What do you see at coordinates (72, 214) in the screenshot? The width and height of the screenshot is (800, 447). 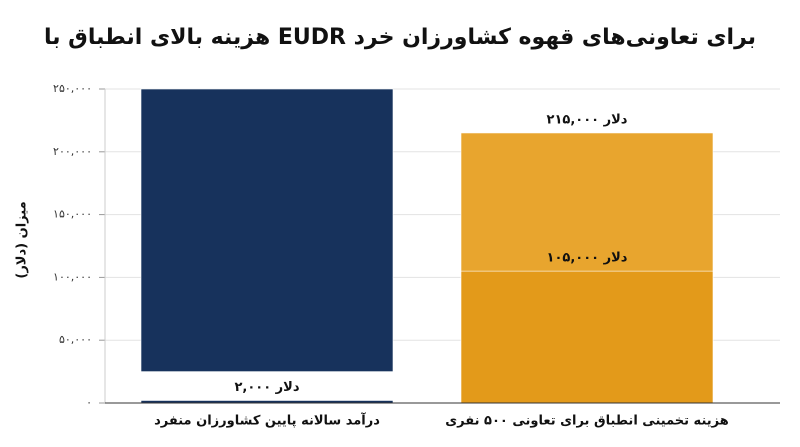 I see `y-tick-label: ۱۵۰,۰۰۰` at bounding box center [72, 214].